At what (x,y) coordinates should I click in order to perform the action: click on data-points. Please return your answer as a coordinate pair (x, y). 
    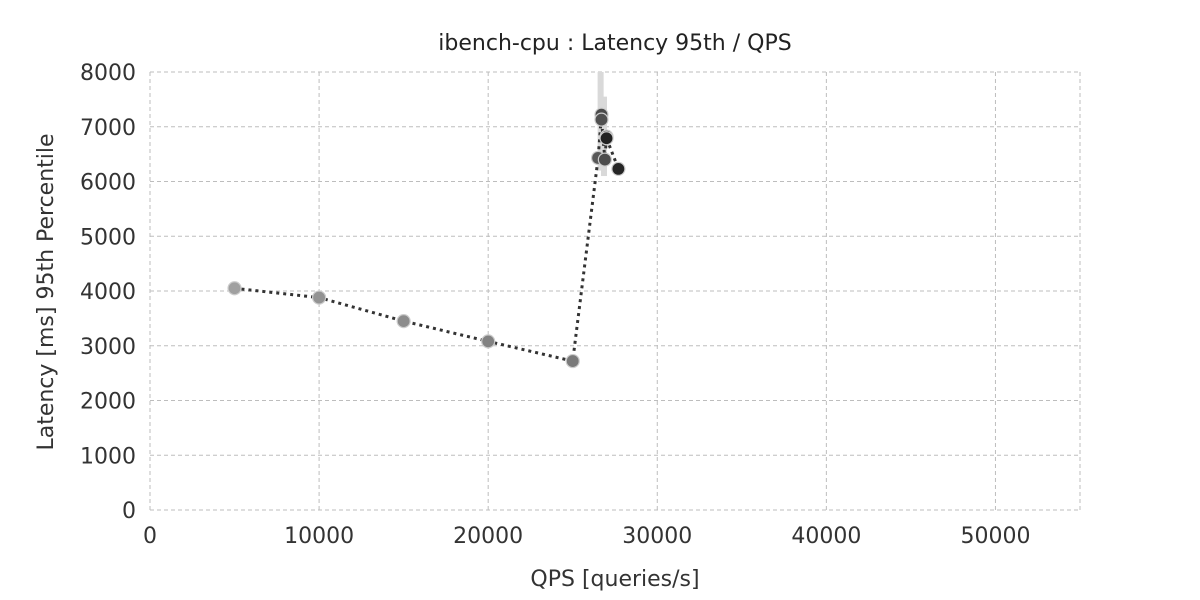
    Looking at the image, I should click on (426, 238).